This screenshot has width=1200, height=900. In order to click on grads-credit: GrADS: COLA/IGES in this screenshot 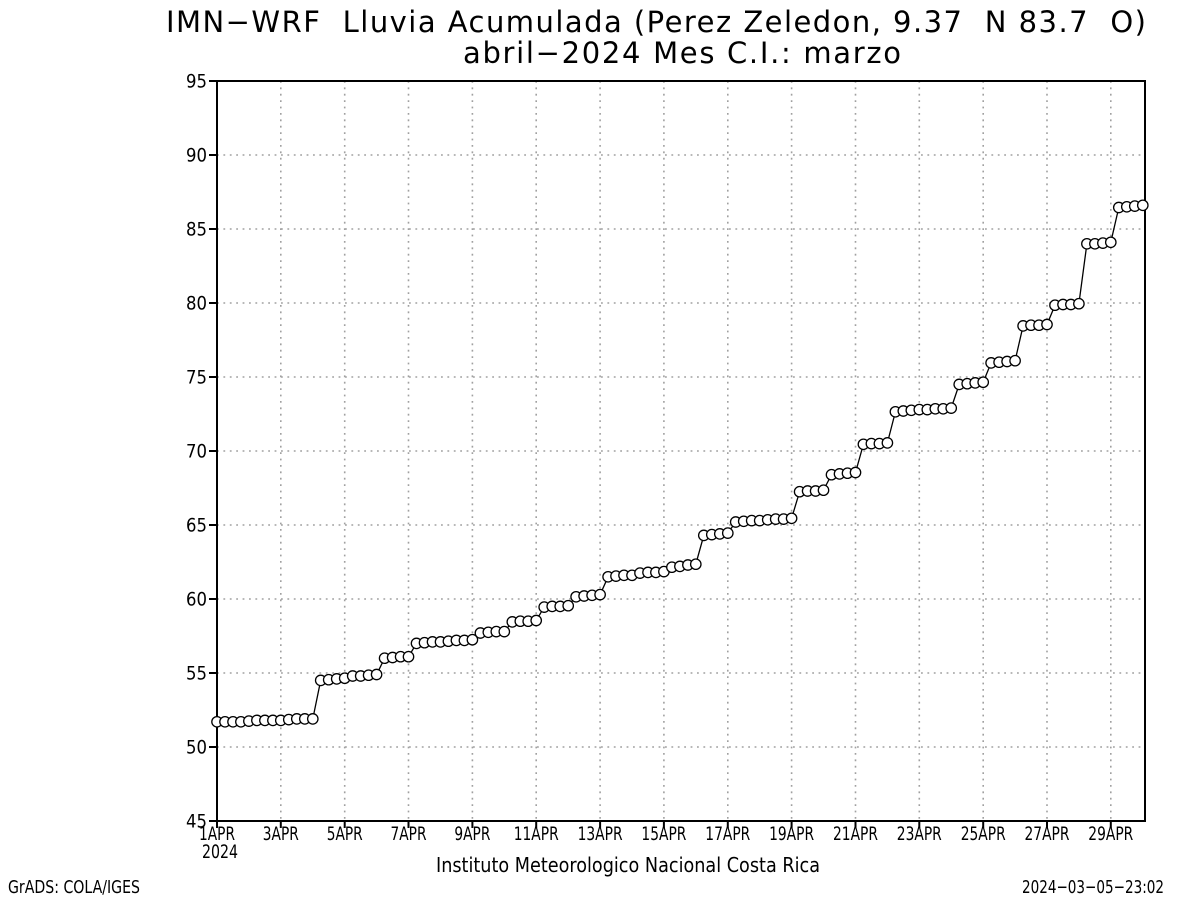, I will do `click(74, 887)`.